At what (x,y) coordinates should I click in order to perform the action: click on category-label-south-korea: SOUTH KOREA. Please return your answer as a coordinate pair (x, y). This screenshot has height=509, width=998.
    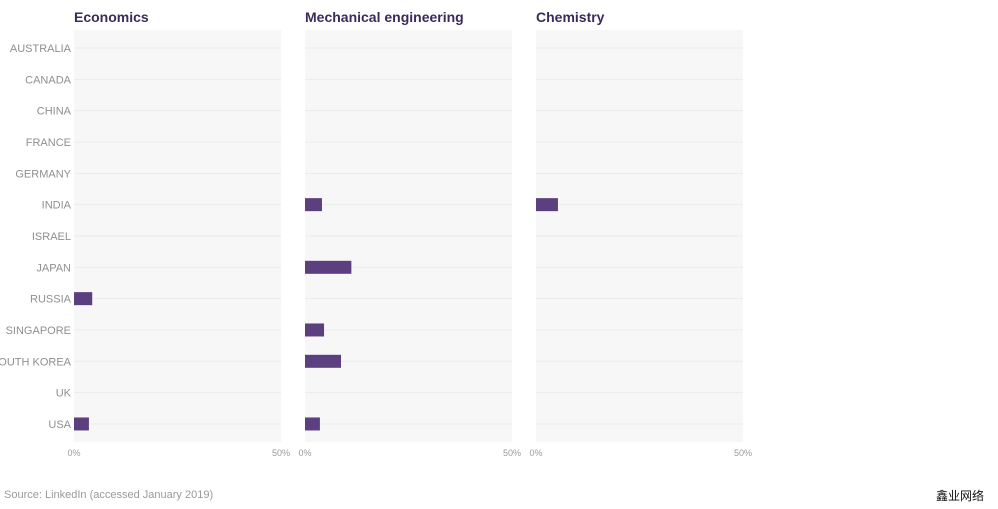
    Looking at the image, I should click on (36, 362).